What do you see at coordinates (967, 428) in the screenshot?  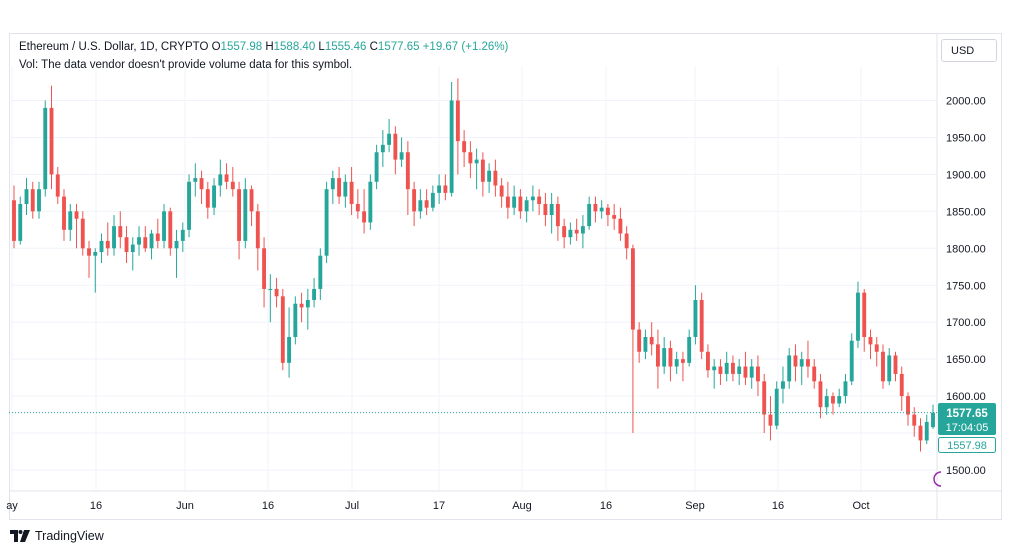 I see `price-badge-countdown: 17:04:05` at bounding box center [967, 428].